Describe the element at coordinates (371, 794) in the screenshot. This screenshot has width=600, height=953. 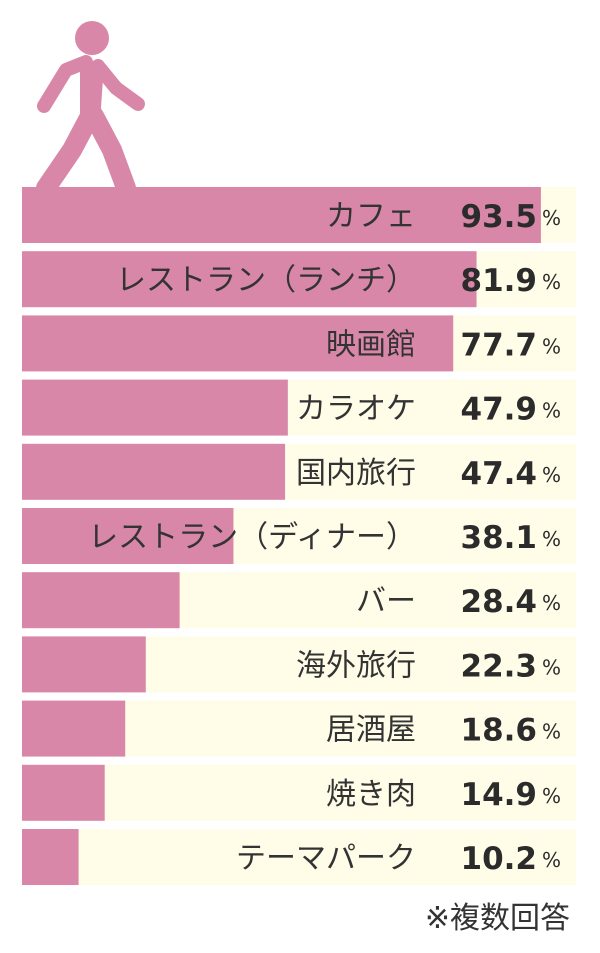
I see `category-label: 焼き肉` at that location.